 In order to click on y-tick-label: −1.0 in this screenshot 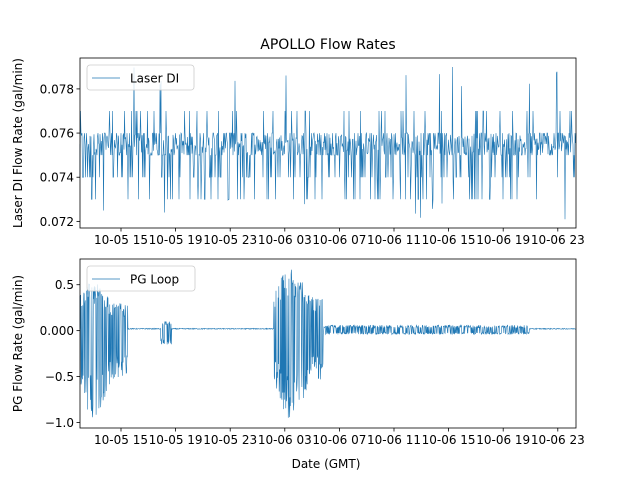, I will do `click(59, 423)`.